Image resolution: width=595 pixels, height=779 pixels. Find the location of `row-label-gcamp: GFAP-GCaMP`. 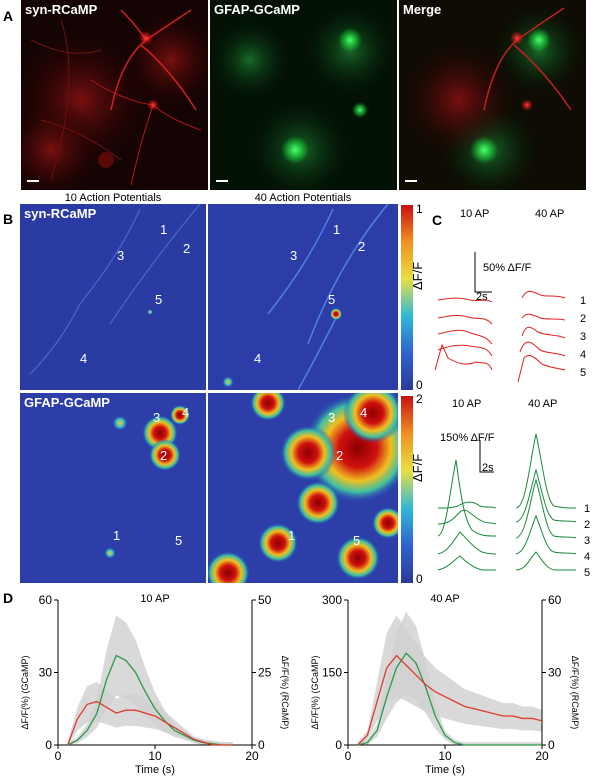

row-label-gcamp: GFAP-GCaMP is located at coordinates (67, 402).